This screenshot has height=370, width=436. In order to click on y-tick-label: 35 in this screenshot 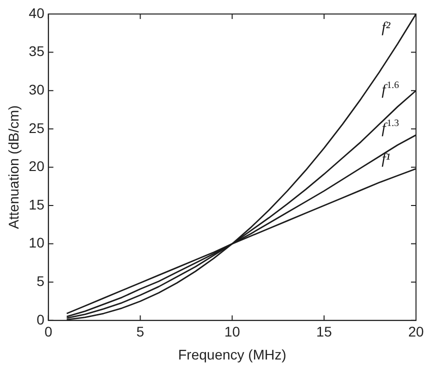, I will do `click(36, 51)`.